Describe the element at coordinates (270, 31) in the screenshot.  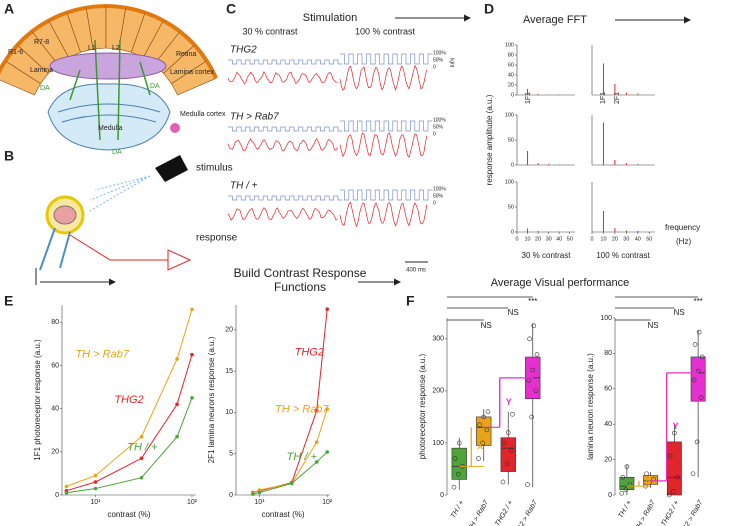
I see `column-label: 30 % contrast` at that location.